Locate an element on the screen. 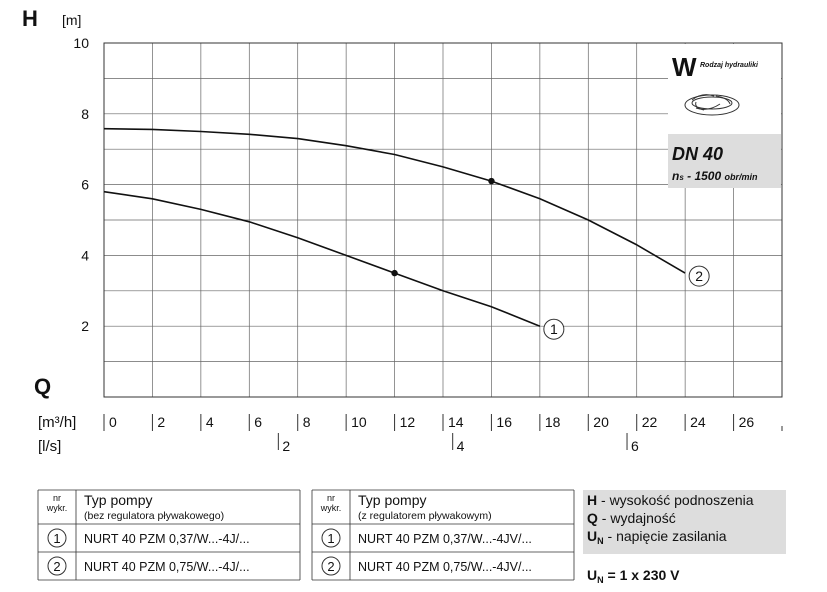 The height and width of the screenshot is (592, 827). y-tick-label: 10 is located at coordinates (81, 43).